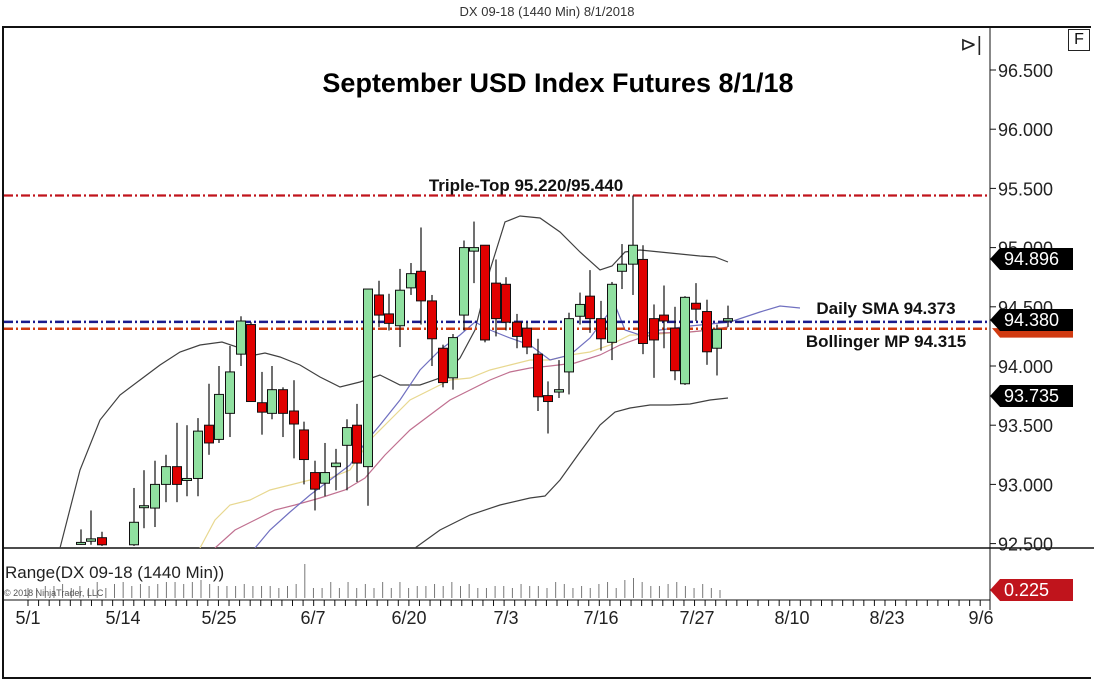 This screenshot has width=1094, height=682. I want to click on x-tick-label: 8/23, so click(886, 618).